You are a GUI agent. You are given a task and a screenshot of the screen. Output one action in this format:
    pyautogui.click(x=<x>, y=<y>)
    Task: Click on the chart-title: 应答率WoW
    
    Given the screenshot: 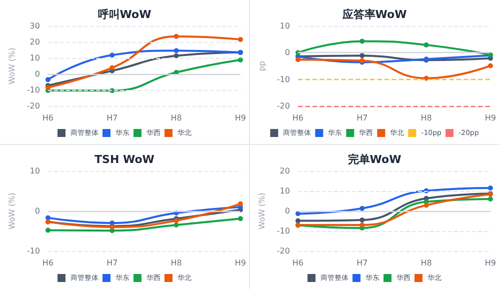 What is the action you would take?
    pyautogui.click(x=374, y=14)
    